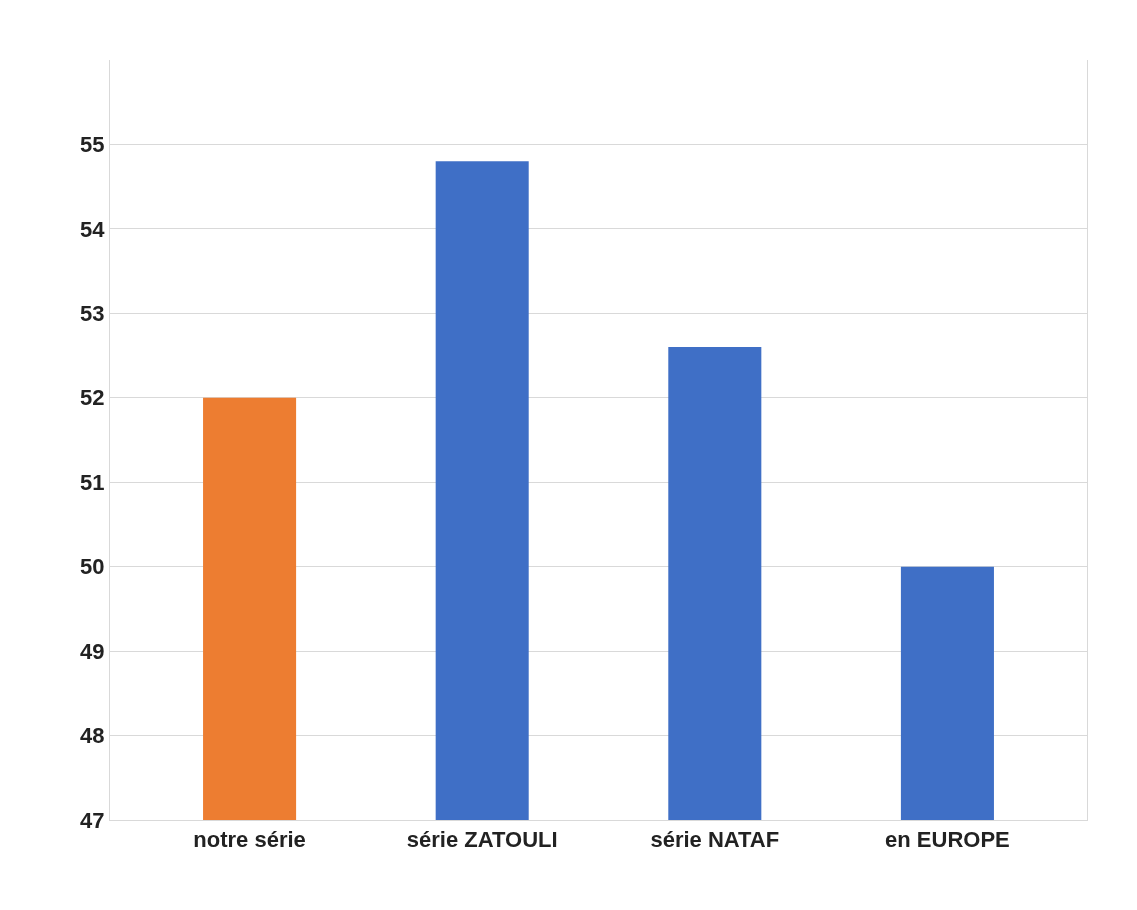 The height and width of the screenshot is (910, 1137). What do you see at coordinates (92, 651) in the screenshot?
I see `y-tick-label: 49` at bounding box center [92, 651].